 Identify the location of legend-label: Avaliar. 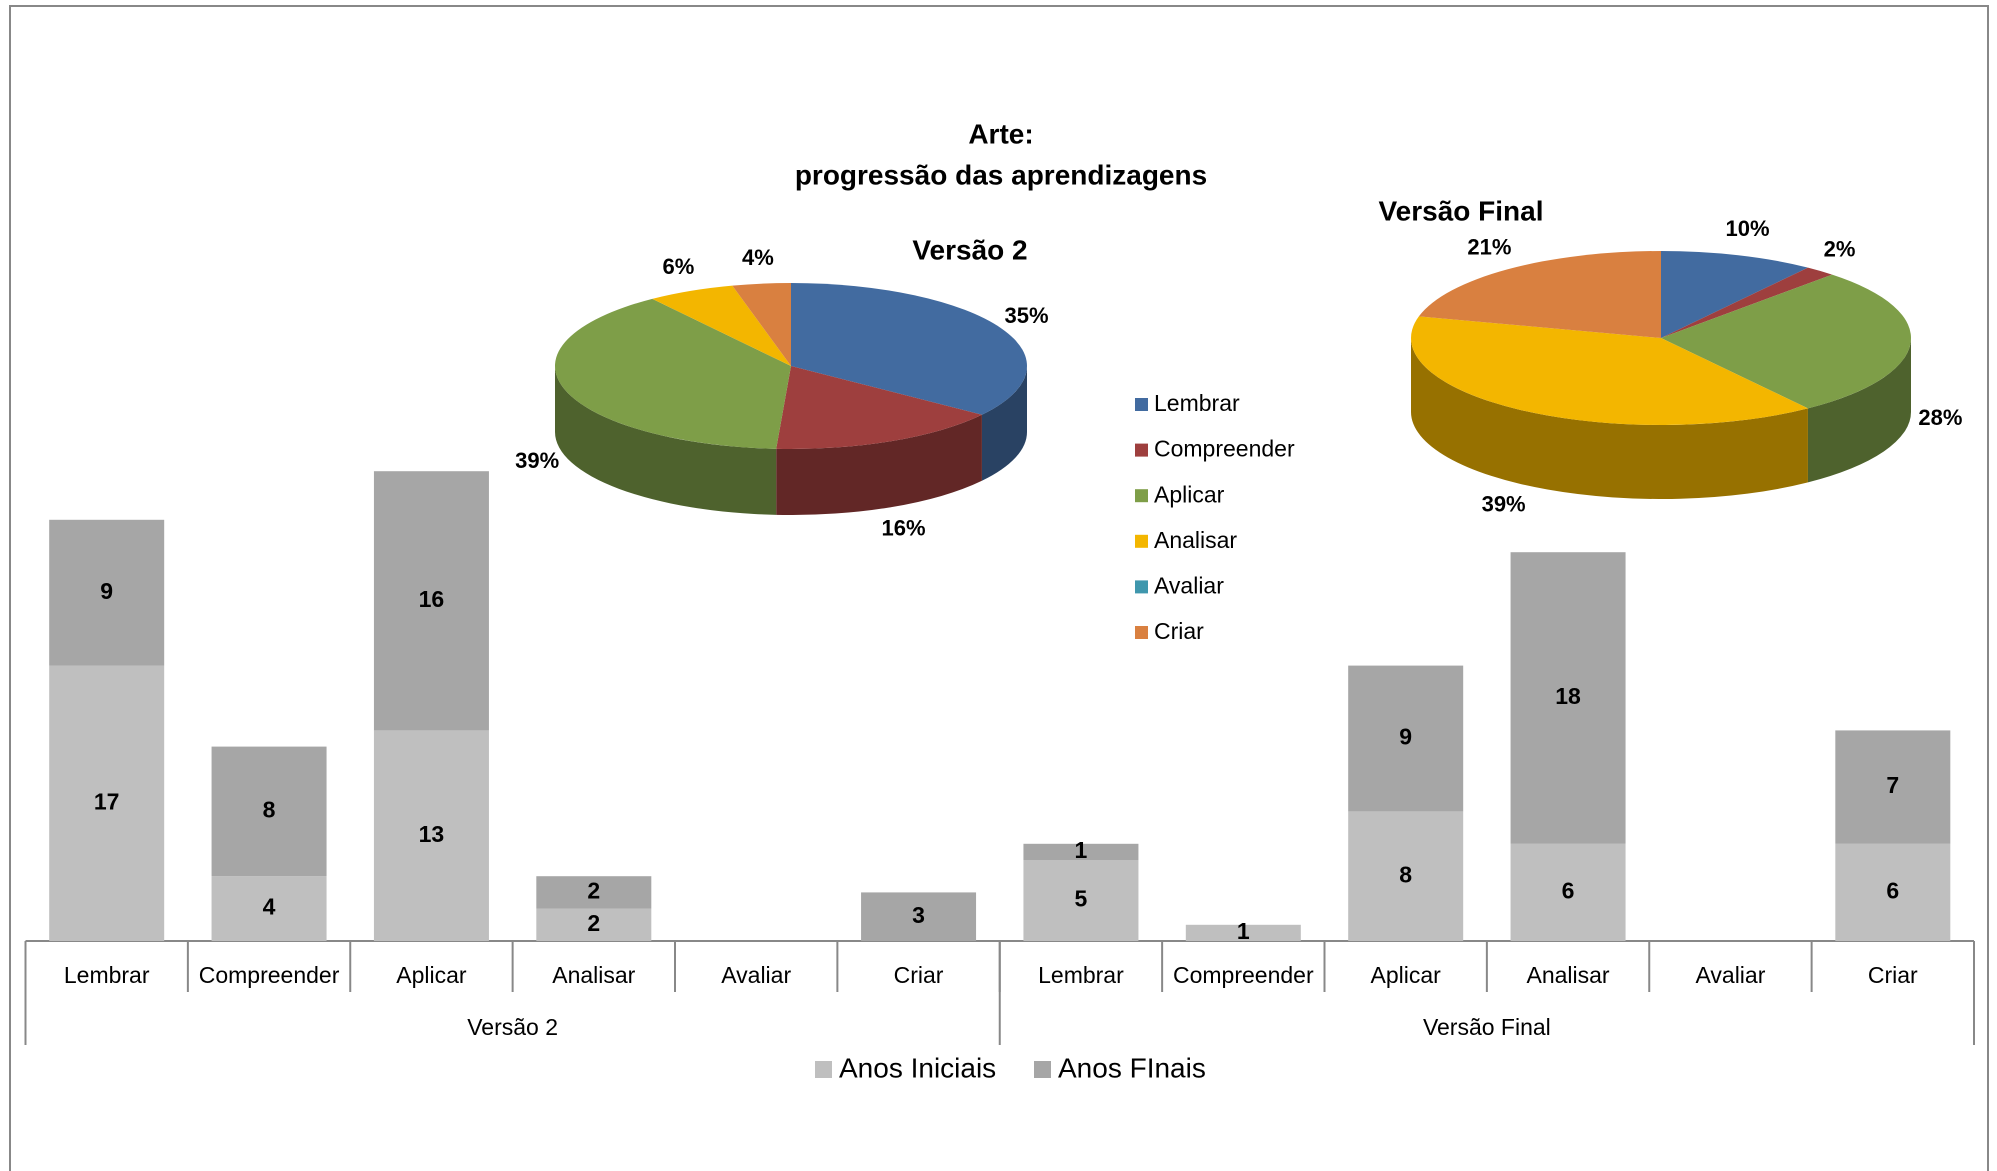
(1189, 585).